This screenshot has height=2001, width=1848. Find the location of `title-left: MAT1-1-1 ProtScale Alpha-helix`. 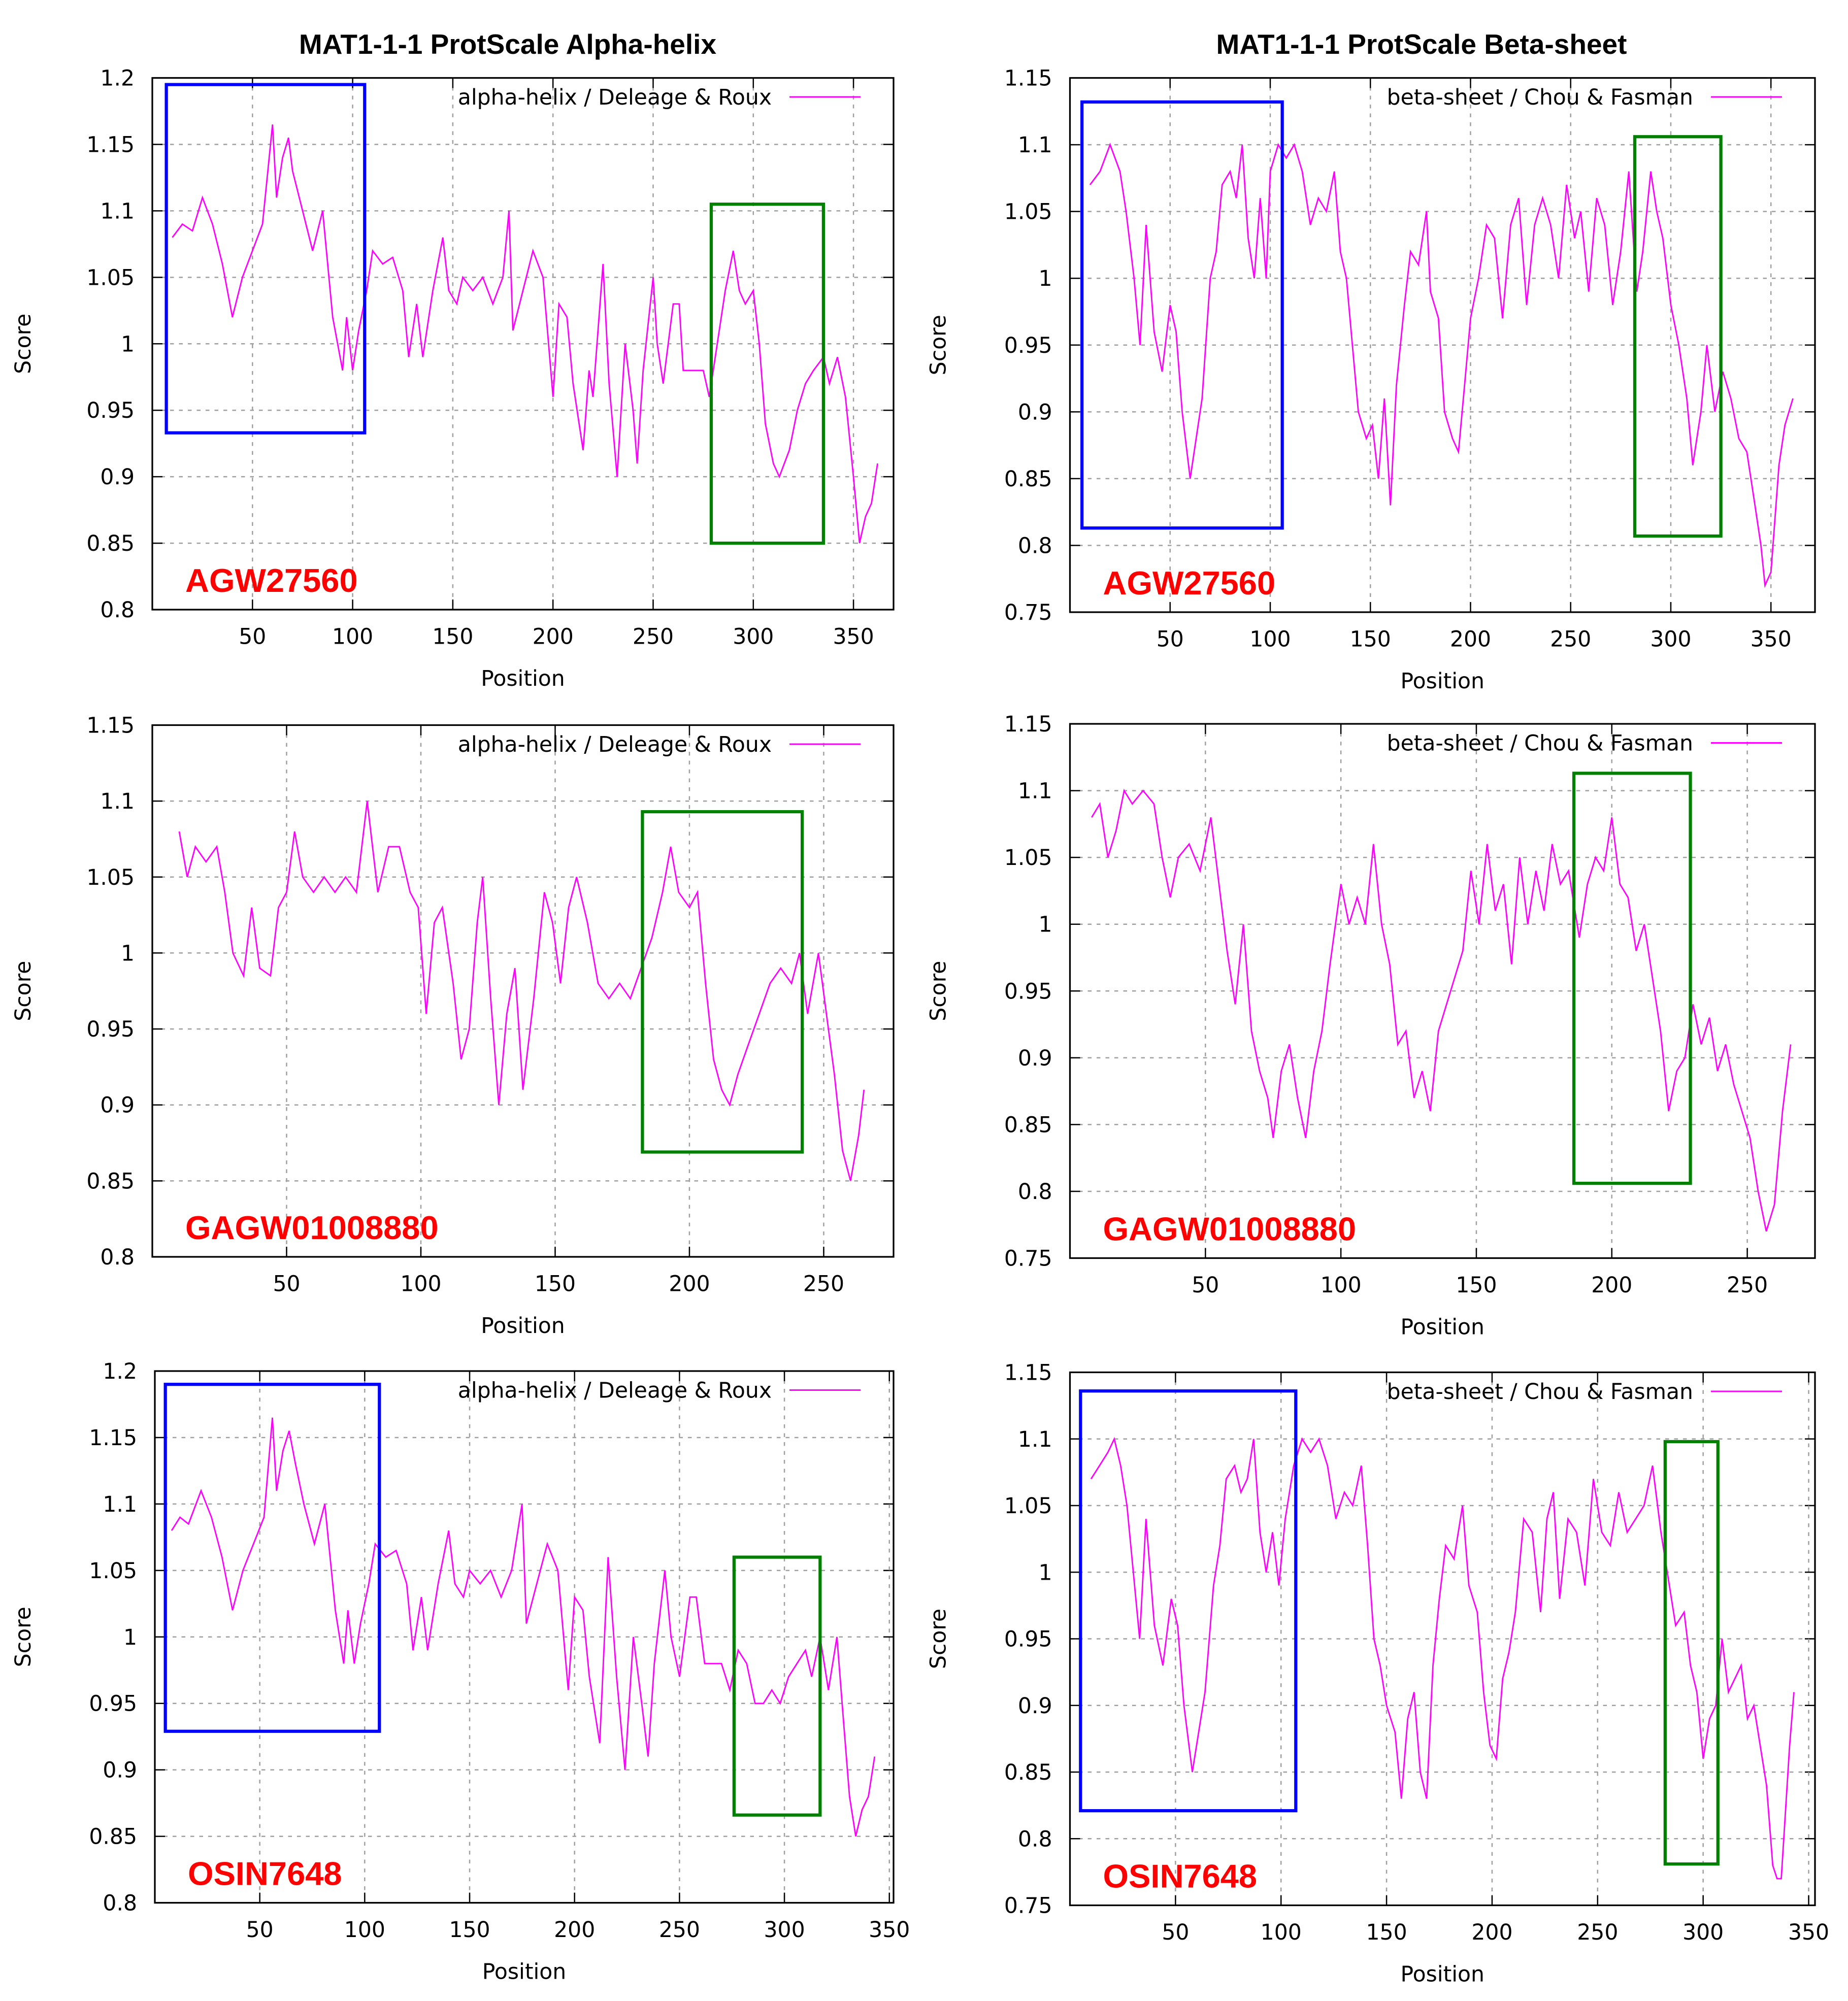

title-left: MAT1-1-1 ProtScale Alpha-helix is located at coordinates (508, 44).